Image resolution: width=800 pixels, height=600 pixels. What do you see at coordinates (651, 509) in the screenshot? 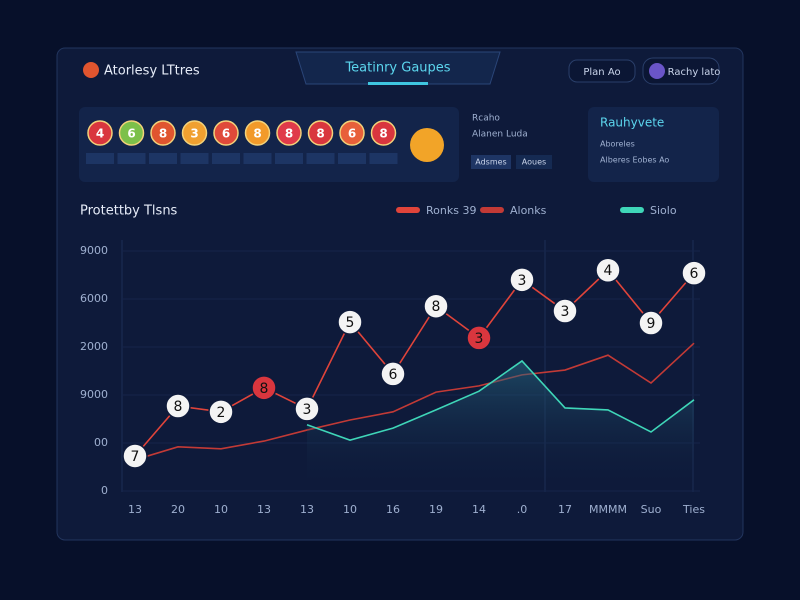
I see `x-tick-label: Suo` at bounding box center [651, 509].